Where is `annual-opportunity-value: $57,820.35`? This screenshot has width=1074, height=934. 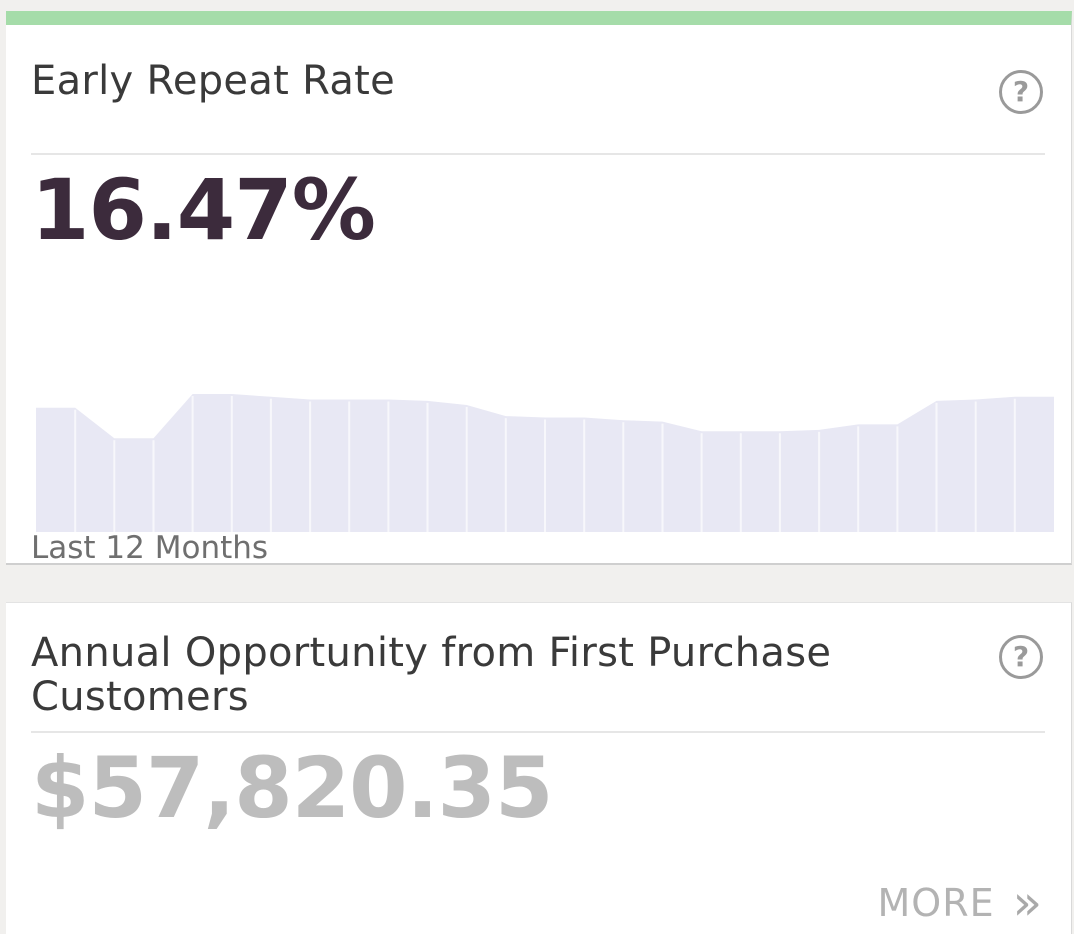 annual-opportunity-value: $57,820.35 is located at coordinates (292, 788).